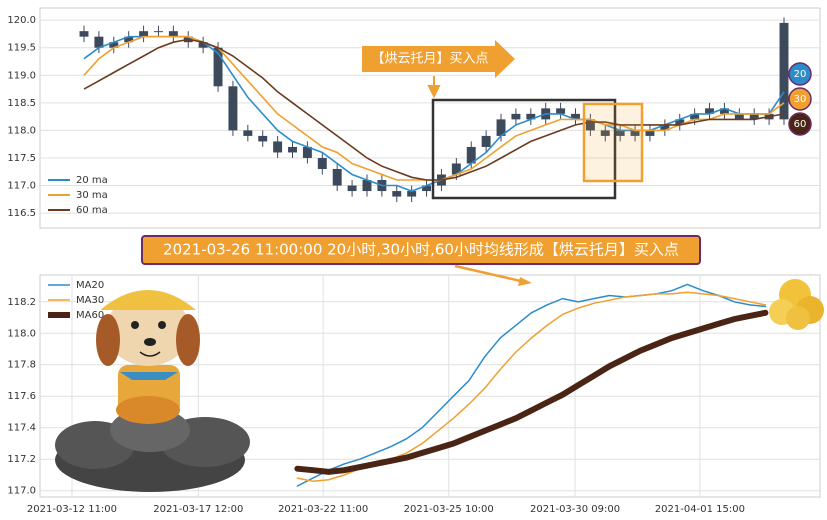 The image size is (827, 520). I want to click on y-tick-label: 117.8, so click(21, 365).